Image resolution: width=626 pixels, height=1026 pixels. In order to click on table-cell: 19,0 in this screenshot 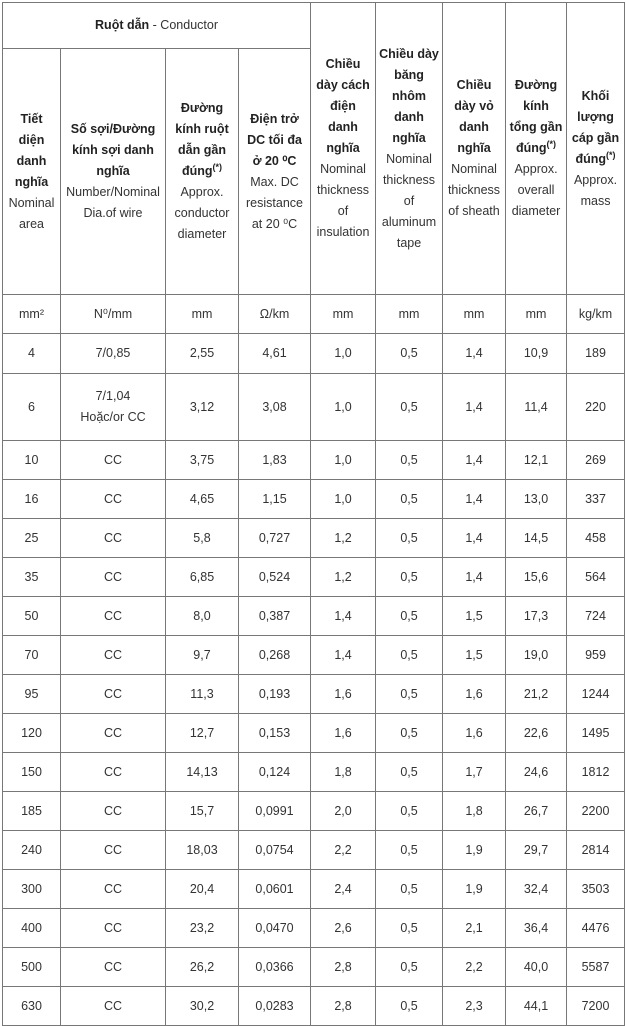, I will do `click(536, 655)`.